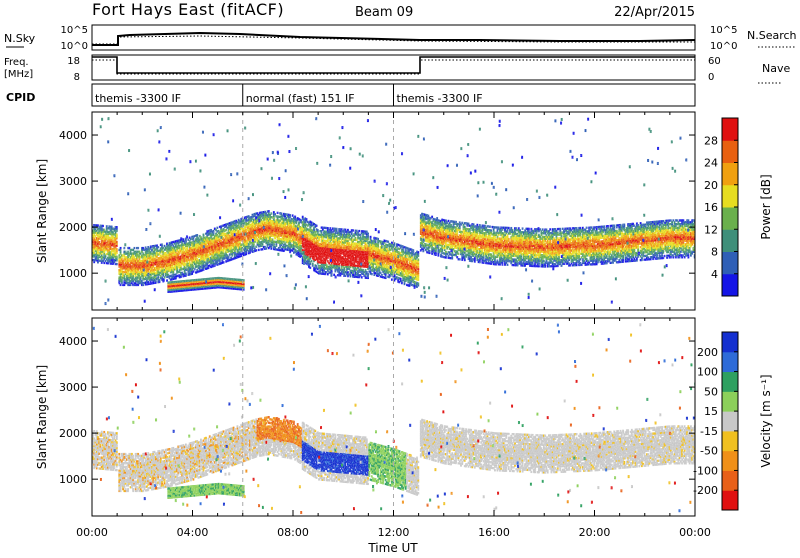 This screenshot has height=558, width=800. What do you see at coordinates (77, 77) in the screenshot?
I see `freq-tick-bottom: 8` at bounding box center [77, 77].